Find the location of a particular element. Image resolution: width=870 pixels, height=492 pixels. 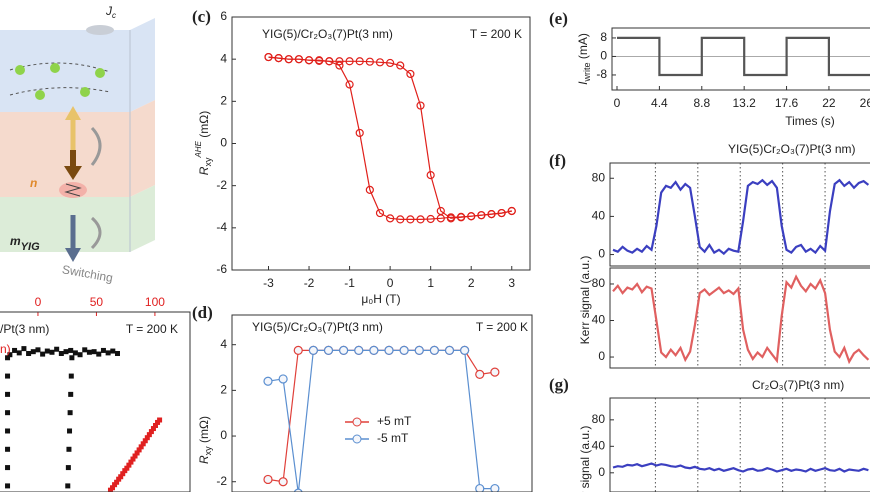

plot-title: Cr₂O₃(7)Pt(3 nm) is located at coordinates (798, 385).